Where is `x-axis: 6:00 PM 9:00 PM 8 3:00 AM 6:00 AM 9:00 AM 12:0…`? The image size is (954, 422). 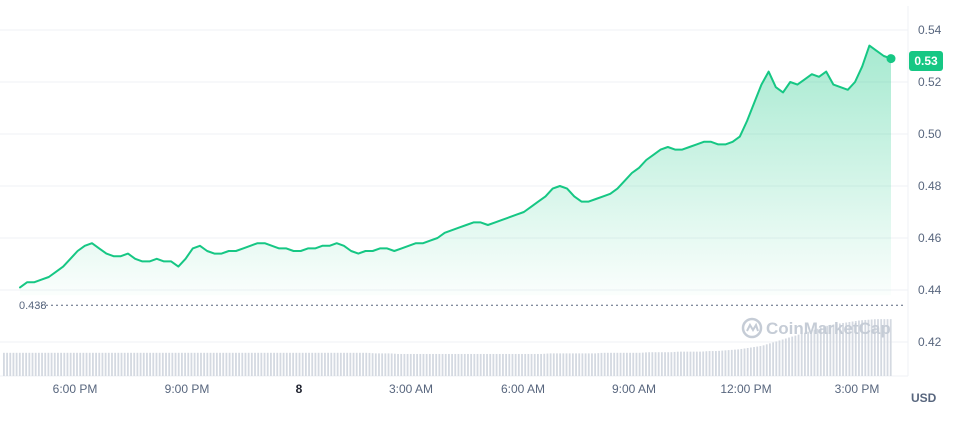
x-axis: 6:00 PM 9:00 PM 8 3:00 AM 6:00 AM 9:00 AM 12:0… is located at coordinates (466, 389).